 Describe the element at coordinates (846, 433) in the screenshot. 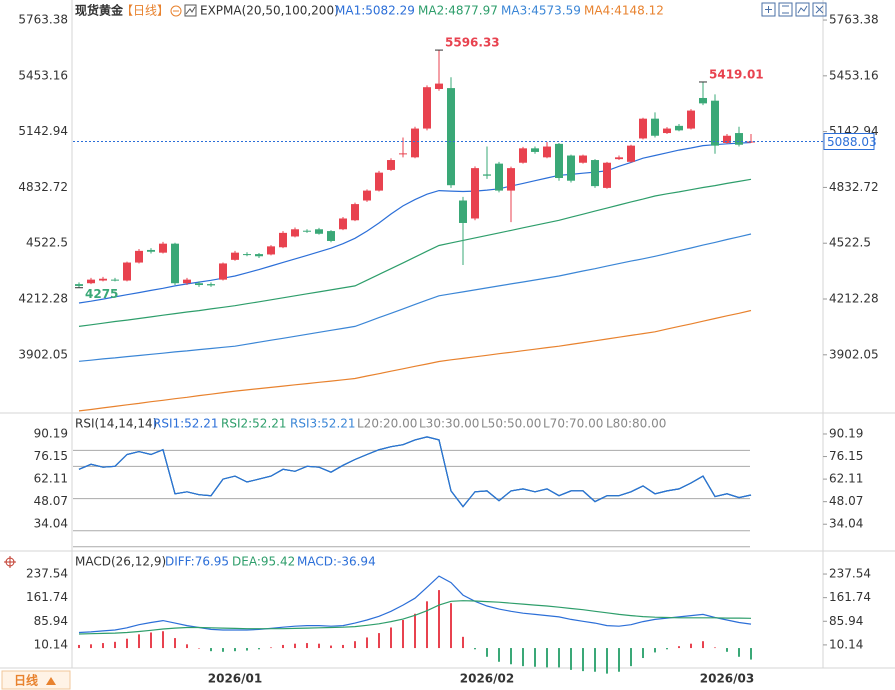

I see `y-tick-label-right: 90.19` at that location.